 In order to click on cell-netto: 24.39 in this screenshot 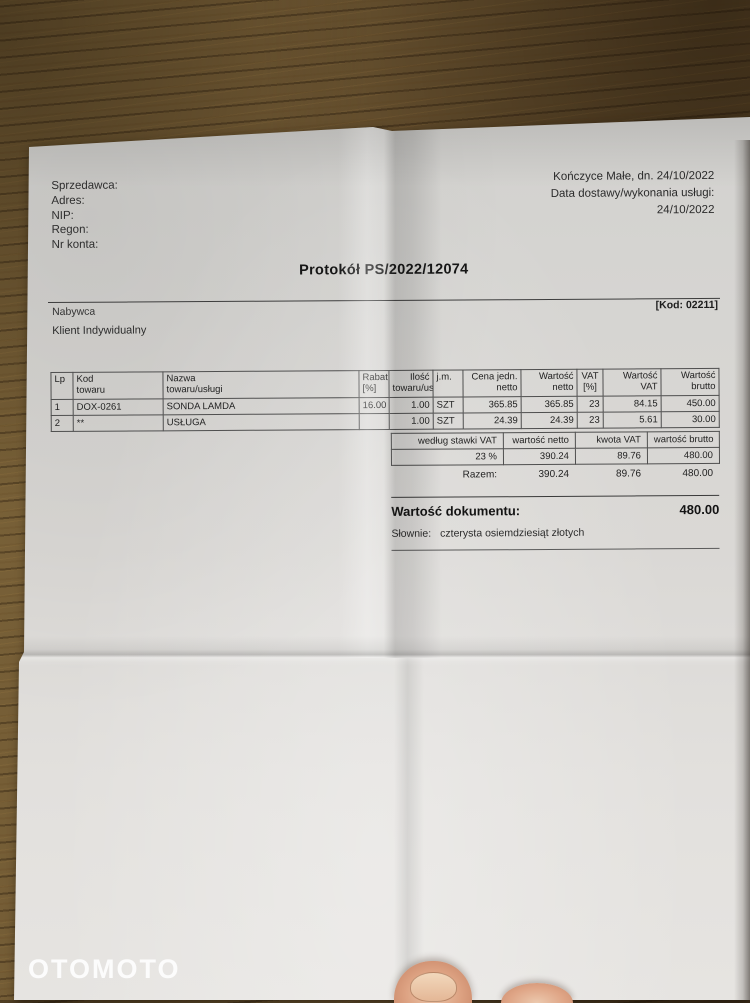, I will do `click(549, 420)`.